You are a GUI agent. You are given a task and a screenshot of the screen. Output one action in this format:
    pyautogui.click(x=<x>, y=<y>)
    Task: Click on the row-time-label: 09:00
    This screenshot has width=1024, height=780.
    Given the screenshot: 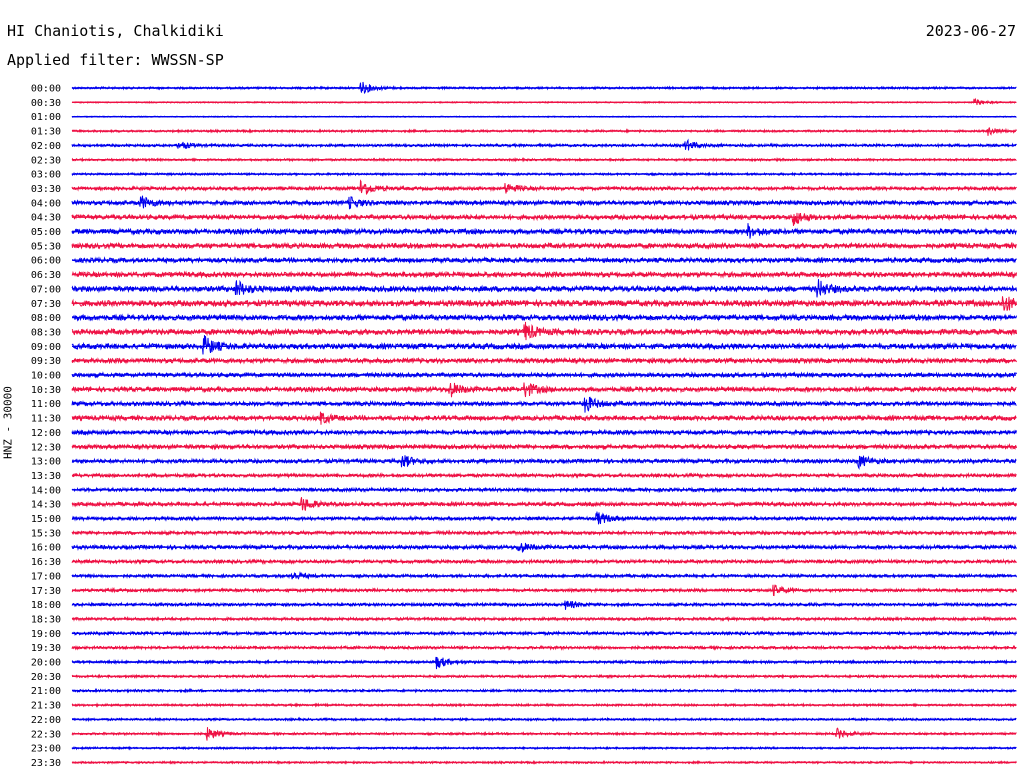 What is the action you would take?
    pyautogui.click(x=46, y=347)
    